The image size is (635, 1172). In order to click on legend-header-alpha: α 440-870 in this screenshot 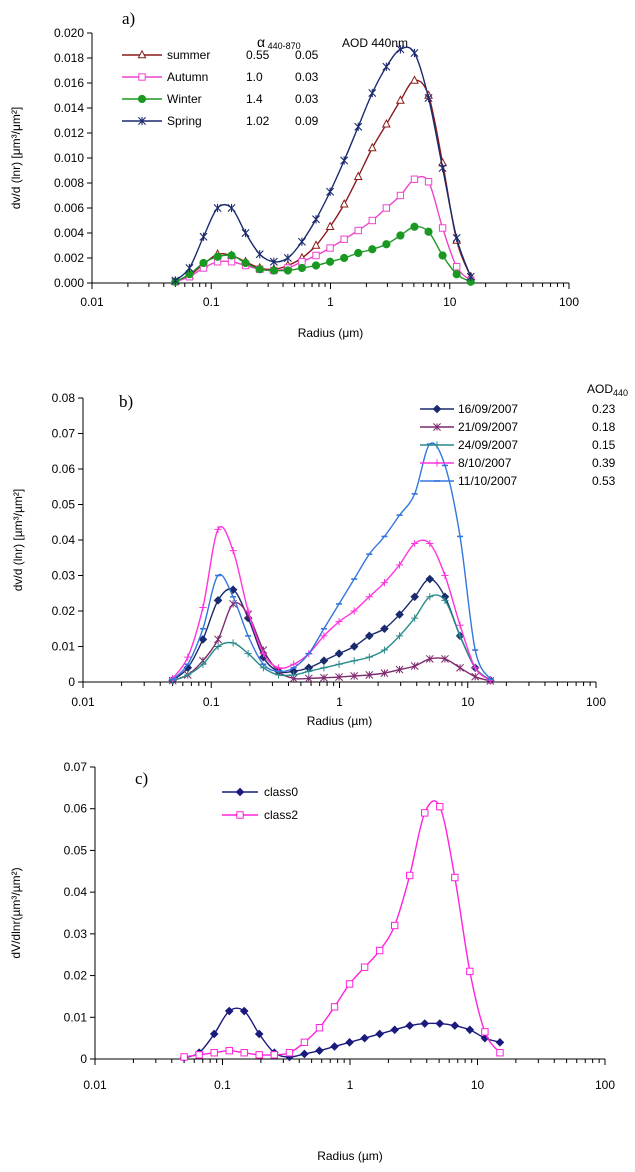, I will do `click(279, 42)`.